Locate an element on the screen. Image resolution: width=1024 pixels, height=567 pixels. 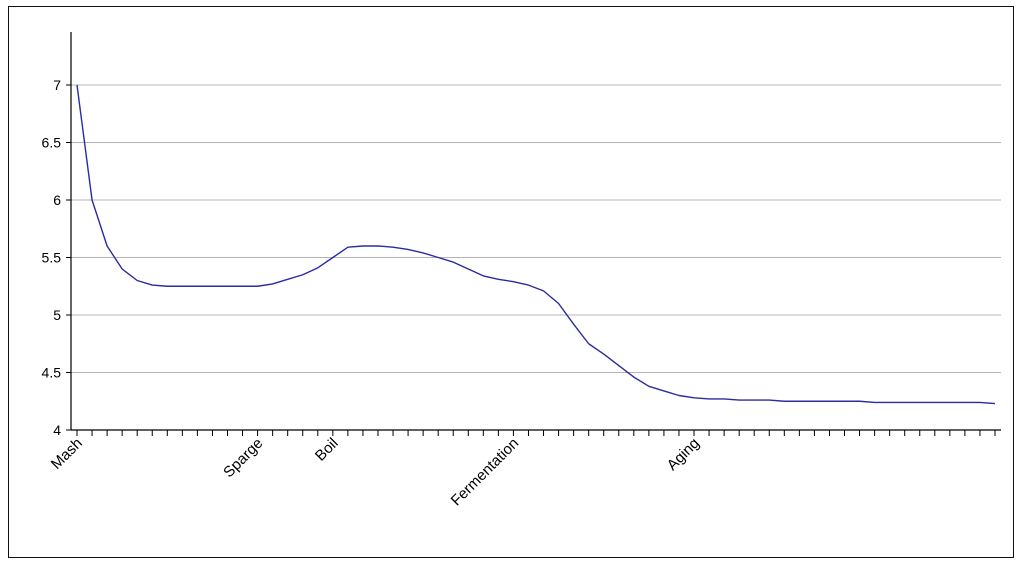
y-tick-label: 6 is located at coordinates (57, 200).